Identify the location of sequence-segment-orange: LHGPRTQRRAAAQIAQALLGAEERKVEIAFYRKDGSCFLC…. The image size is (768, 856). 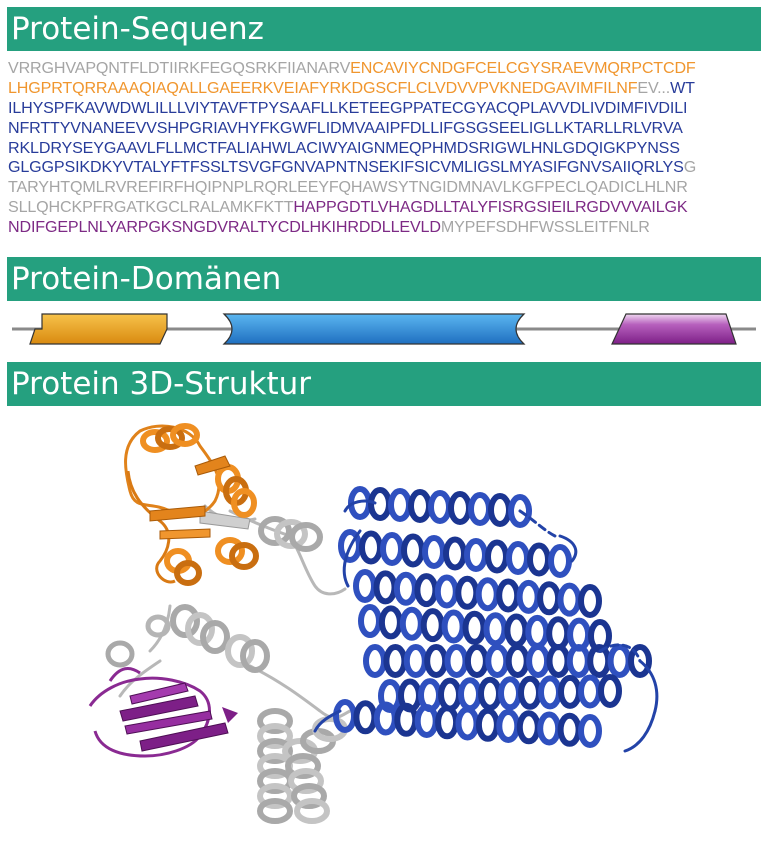
(323, 87).